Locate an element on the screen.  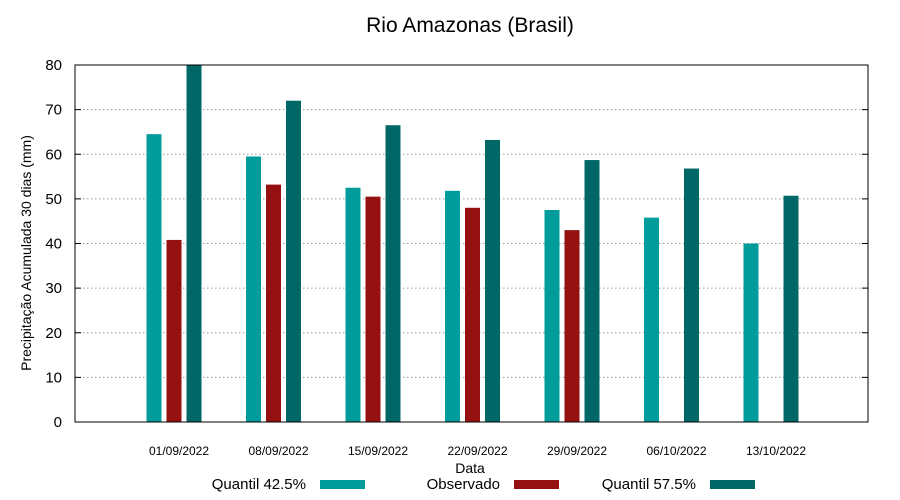
chart-title: Rio Amazonas (Brasil) is located at coordinates (470, 25).